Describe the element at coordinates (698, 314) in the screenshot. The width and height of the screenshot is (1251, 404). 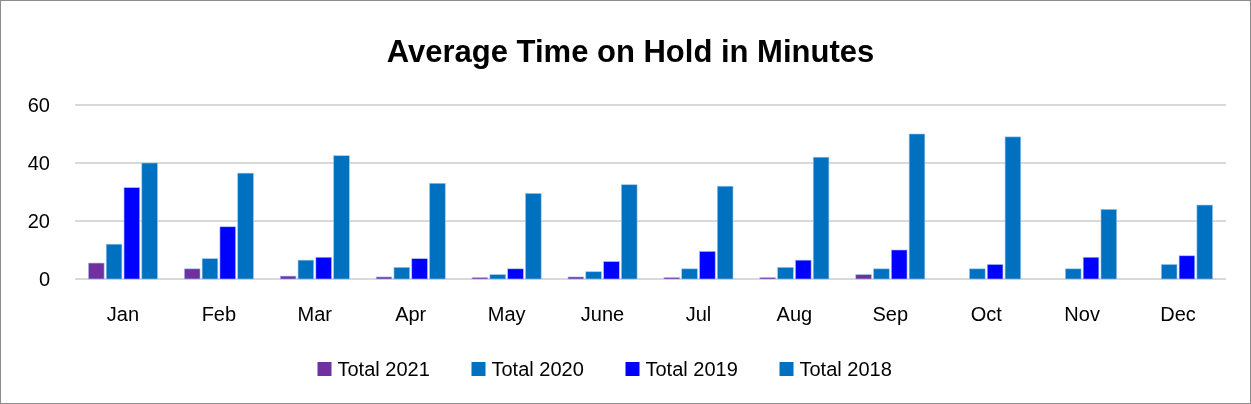
I see `x-tick-label: Jul` at that location.